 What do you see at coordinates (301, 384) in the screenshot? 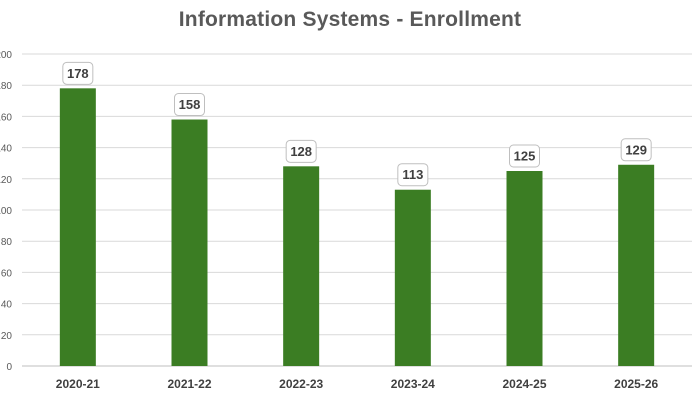
I see `x-tick-label: 2022-23` at bounding box center [301, 384].